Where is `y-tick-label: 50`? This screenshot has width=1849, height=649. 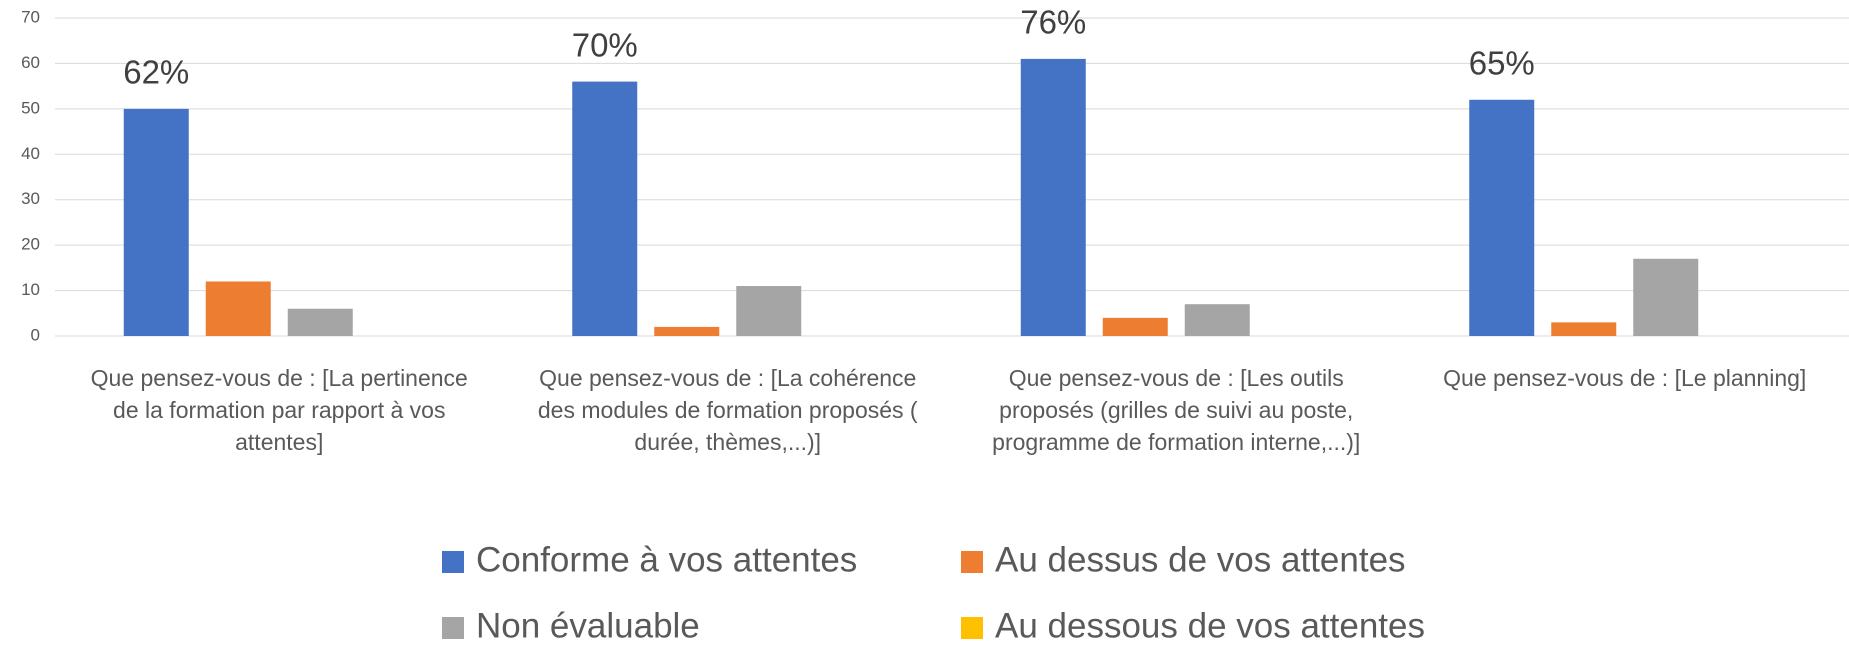 y-tick-label: 50 is located at coordinates (30, 107).